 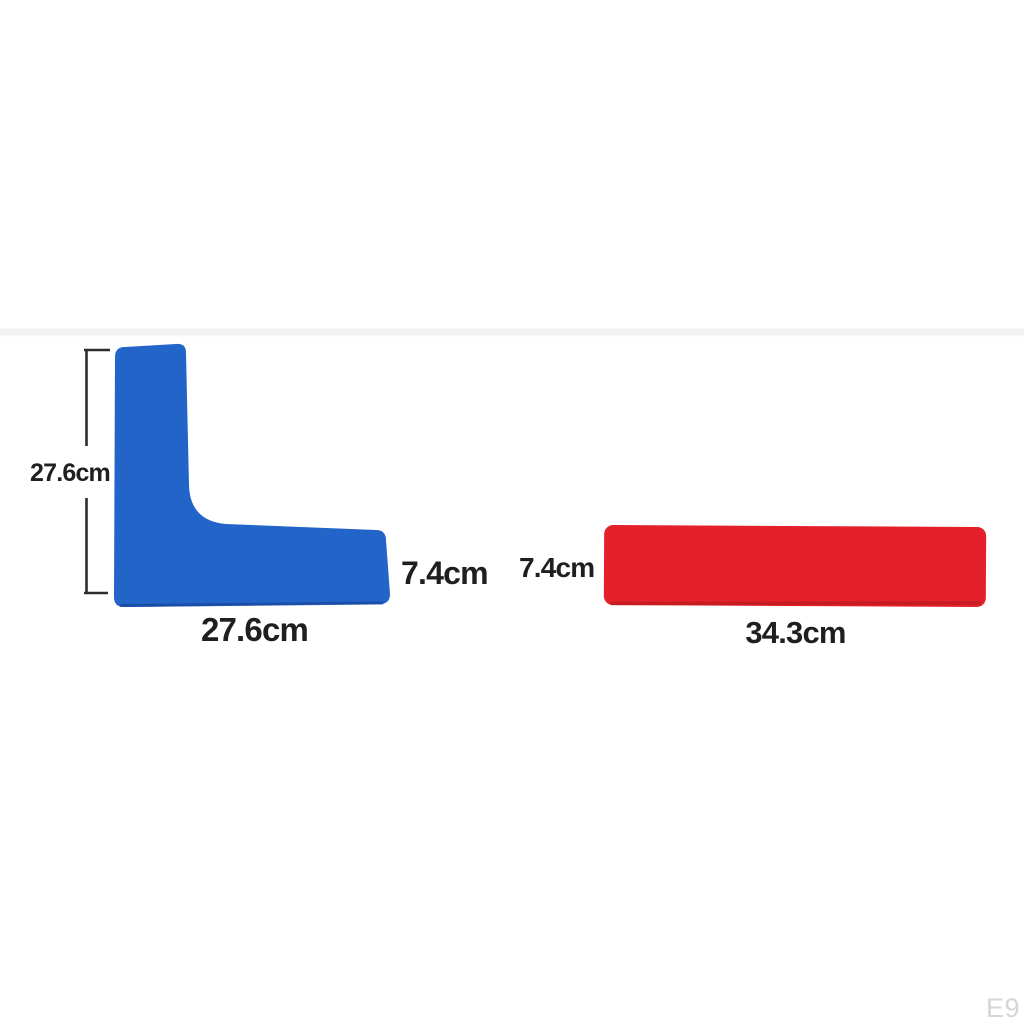 What do you see at coordinates (512, 332) in the screenshot?
I see `background-seam-band` at bounding box center [512, 332].